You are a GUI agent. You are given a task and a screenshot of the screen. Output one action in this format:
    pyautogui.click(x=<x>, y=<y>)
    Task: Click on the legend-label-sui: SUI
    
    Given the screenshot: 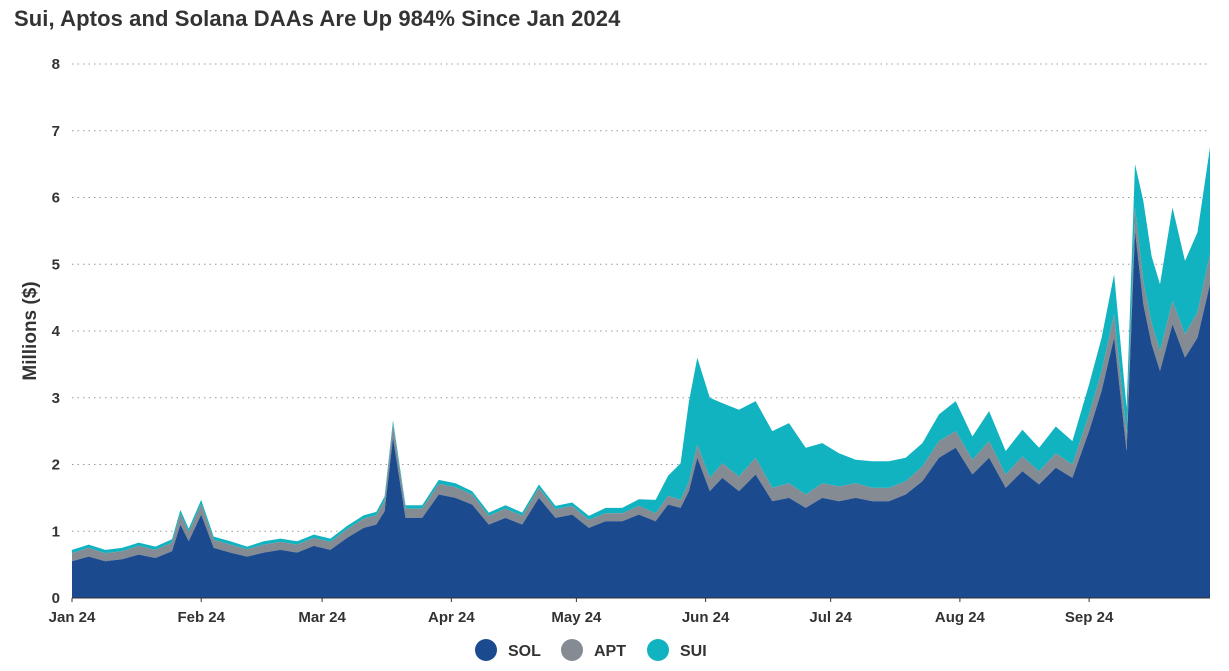 What is the action you would take?
    pyautogui.click(x=693, y=651)
    